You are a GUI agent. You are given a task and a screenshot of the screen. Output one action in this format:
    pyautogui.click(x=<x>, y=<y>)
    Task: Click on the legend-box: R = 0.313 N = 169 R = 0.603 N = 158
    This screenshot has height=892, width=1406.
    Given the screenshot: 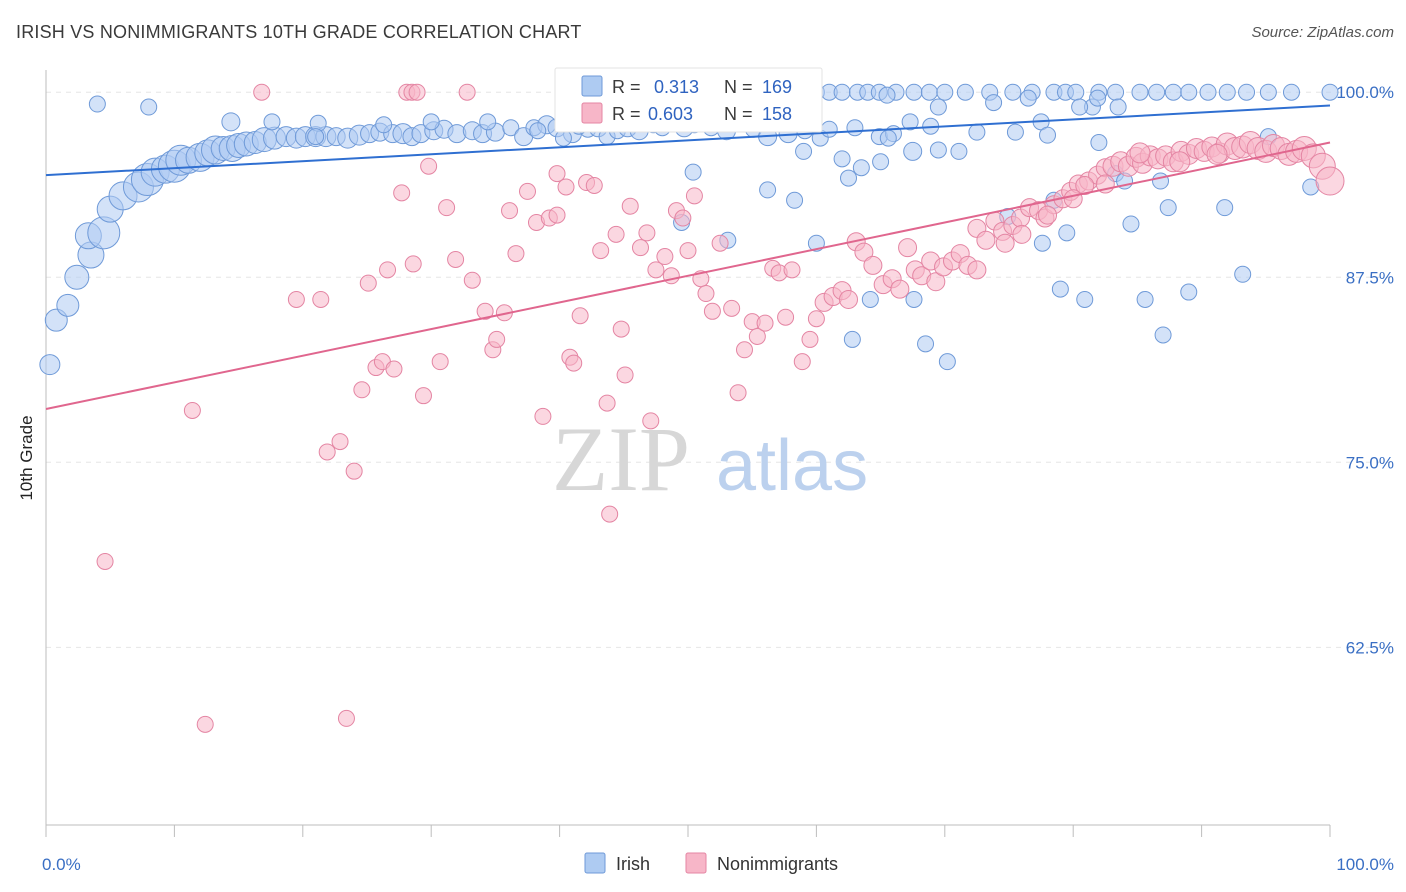 What is the action you would take?
    pyautogui.click(x=688, y=100)
    